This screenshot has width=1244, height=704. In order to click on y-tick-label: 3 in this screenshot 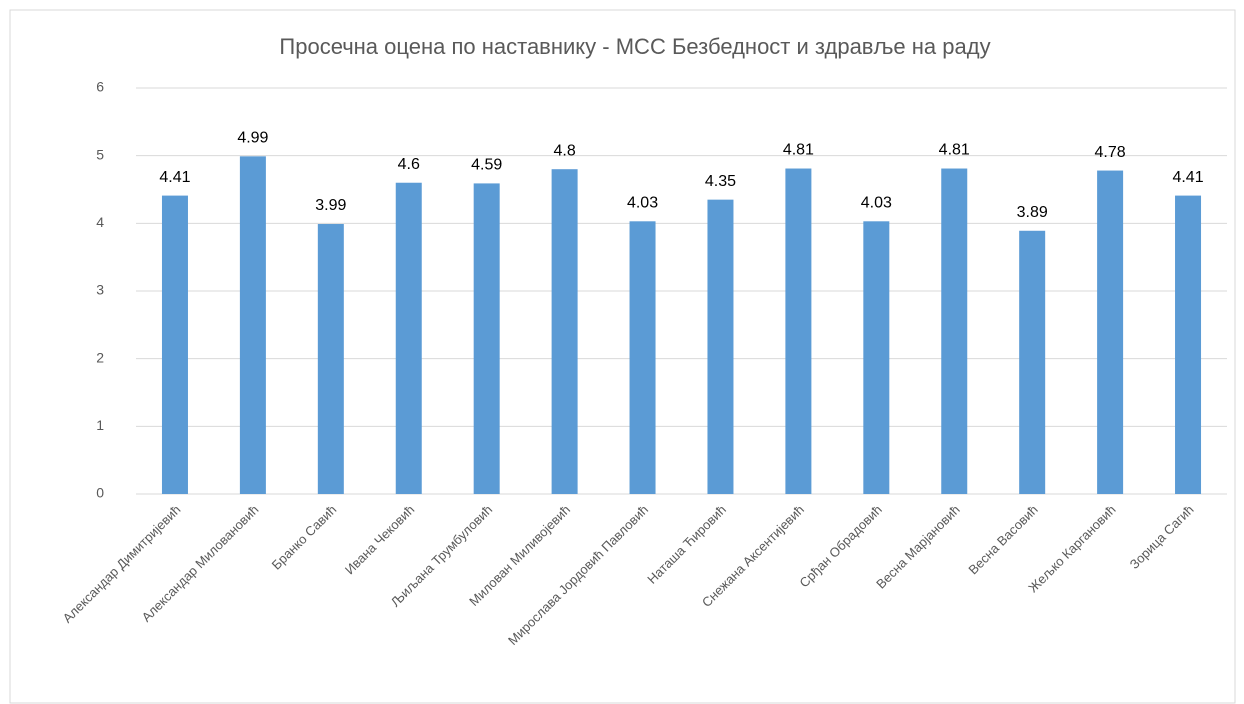, I will do `click(100, 290)`.